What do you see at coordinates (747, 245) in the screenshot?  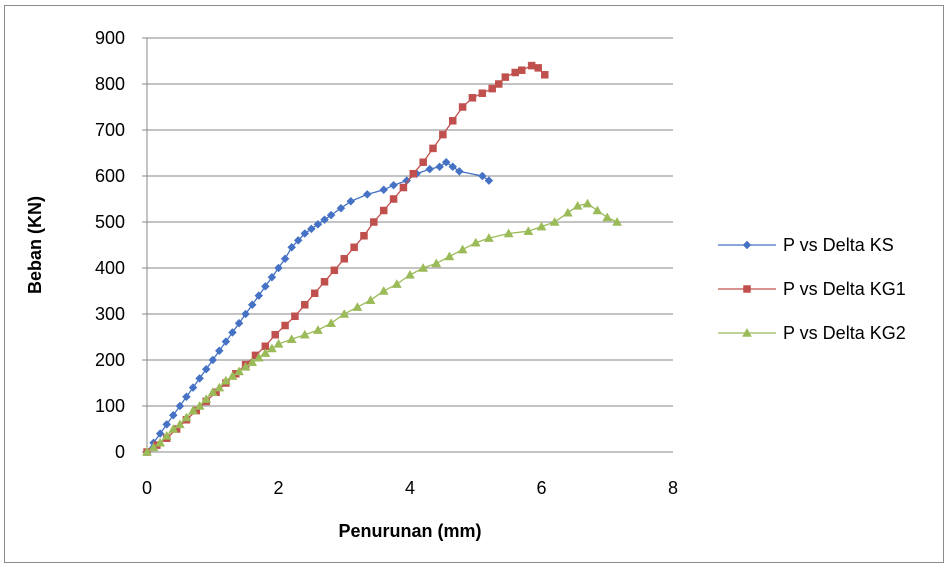 I see `legend-marker` at bounding box center [747, 245].